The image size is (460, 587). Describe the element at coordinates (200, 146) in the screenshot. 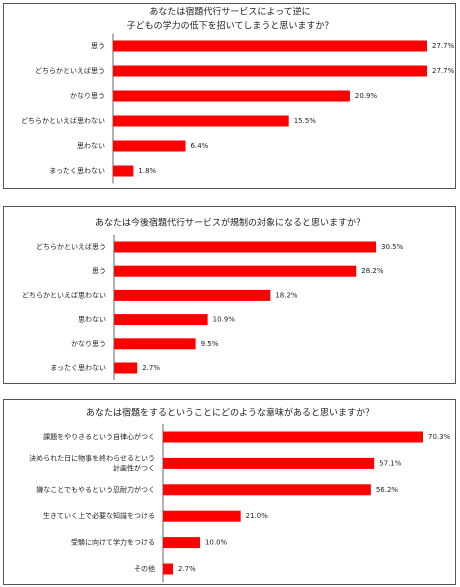

I see `value-label: 6.4%` at that location.